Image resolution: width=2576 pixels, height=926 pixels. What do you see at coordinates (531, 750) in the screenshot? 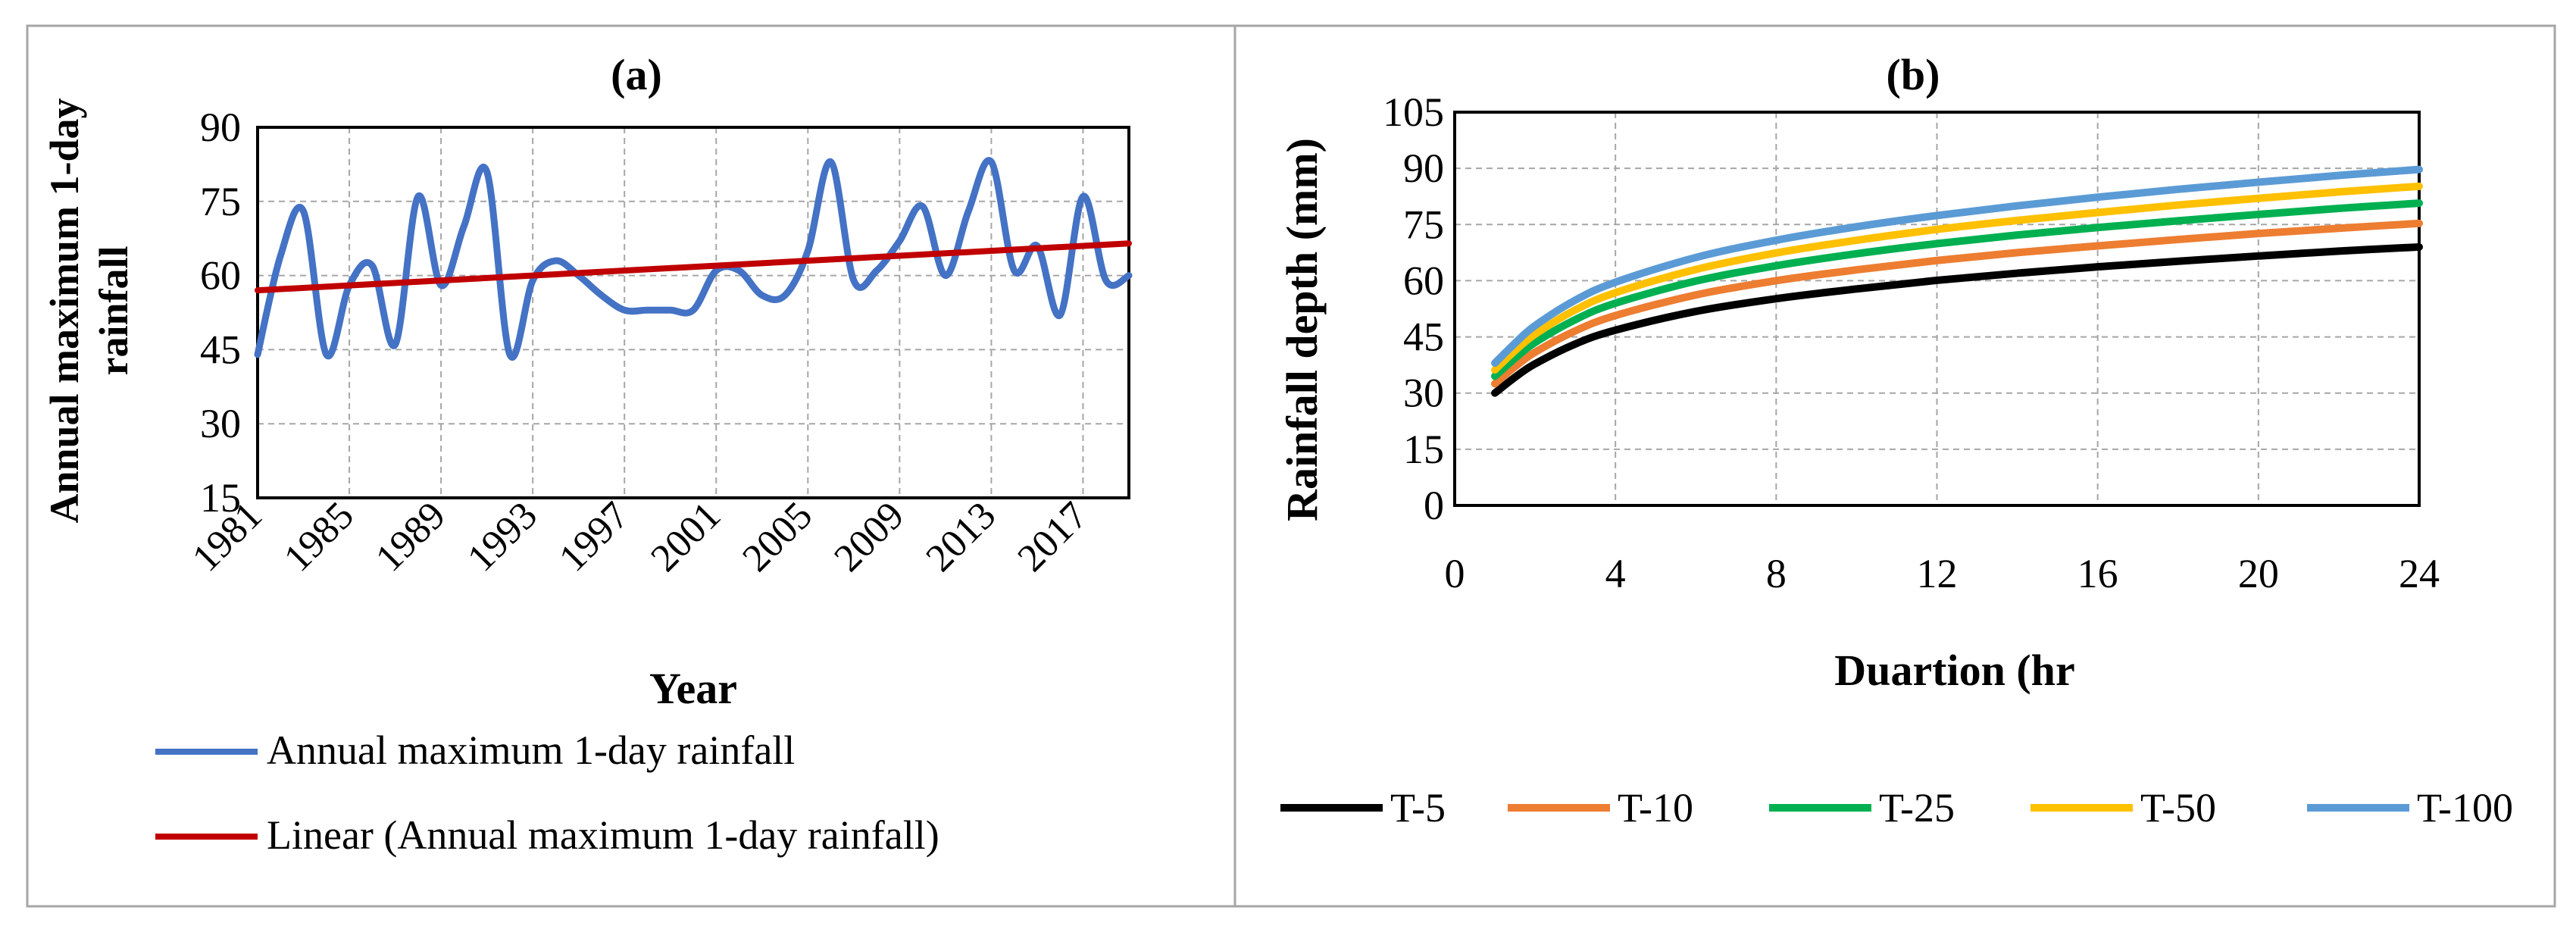
I see `legend-label-annual-max: Annual maximum 1-day rainfall` at bounding box center [531, 750].